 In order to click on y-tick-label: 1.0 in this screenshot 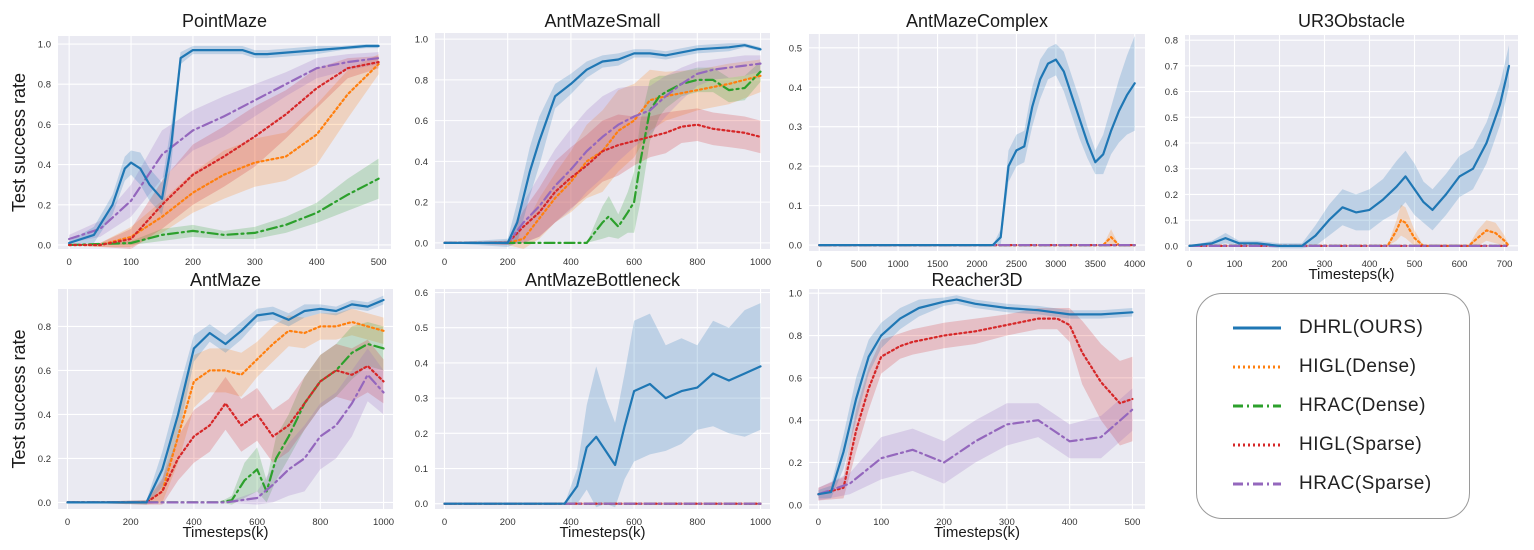, I will do `click(421, 40)`.